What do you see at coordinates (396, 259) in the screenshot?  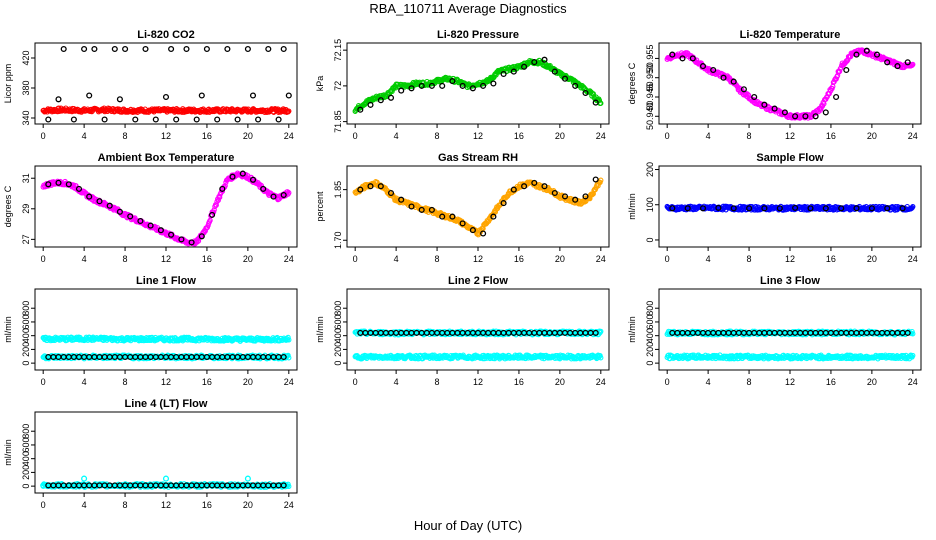 I see `x-tick-label: 4` at bounding box center [396, 259].